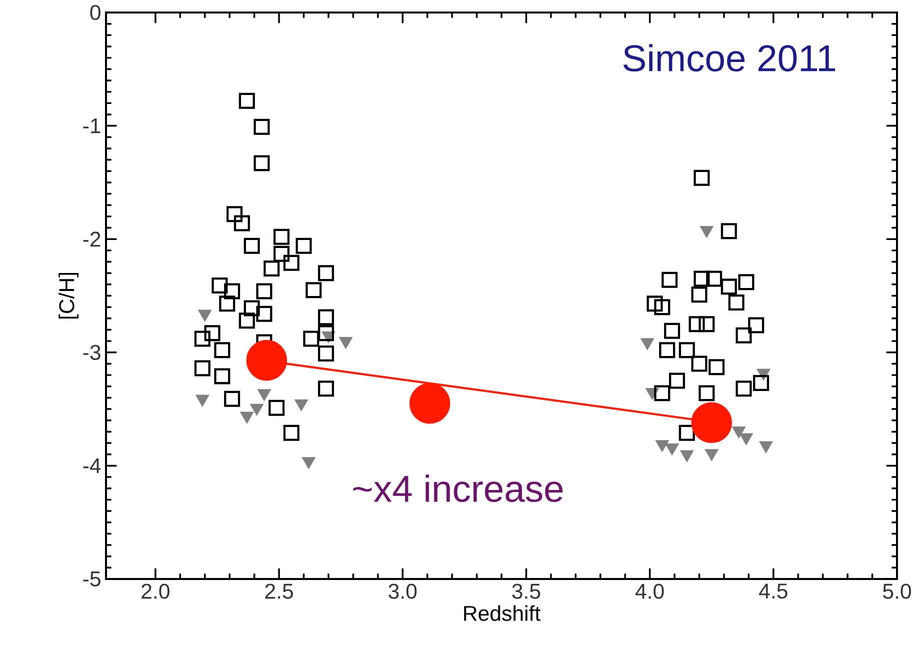 The height and width of the screenshot is (650, 917). Describe the element at coordinates (95, 12) in the screenshot. I see `y-tick-label: 0` at that location.